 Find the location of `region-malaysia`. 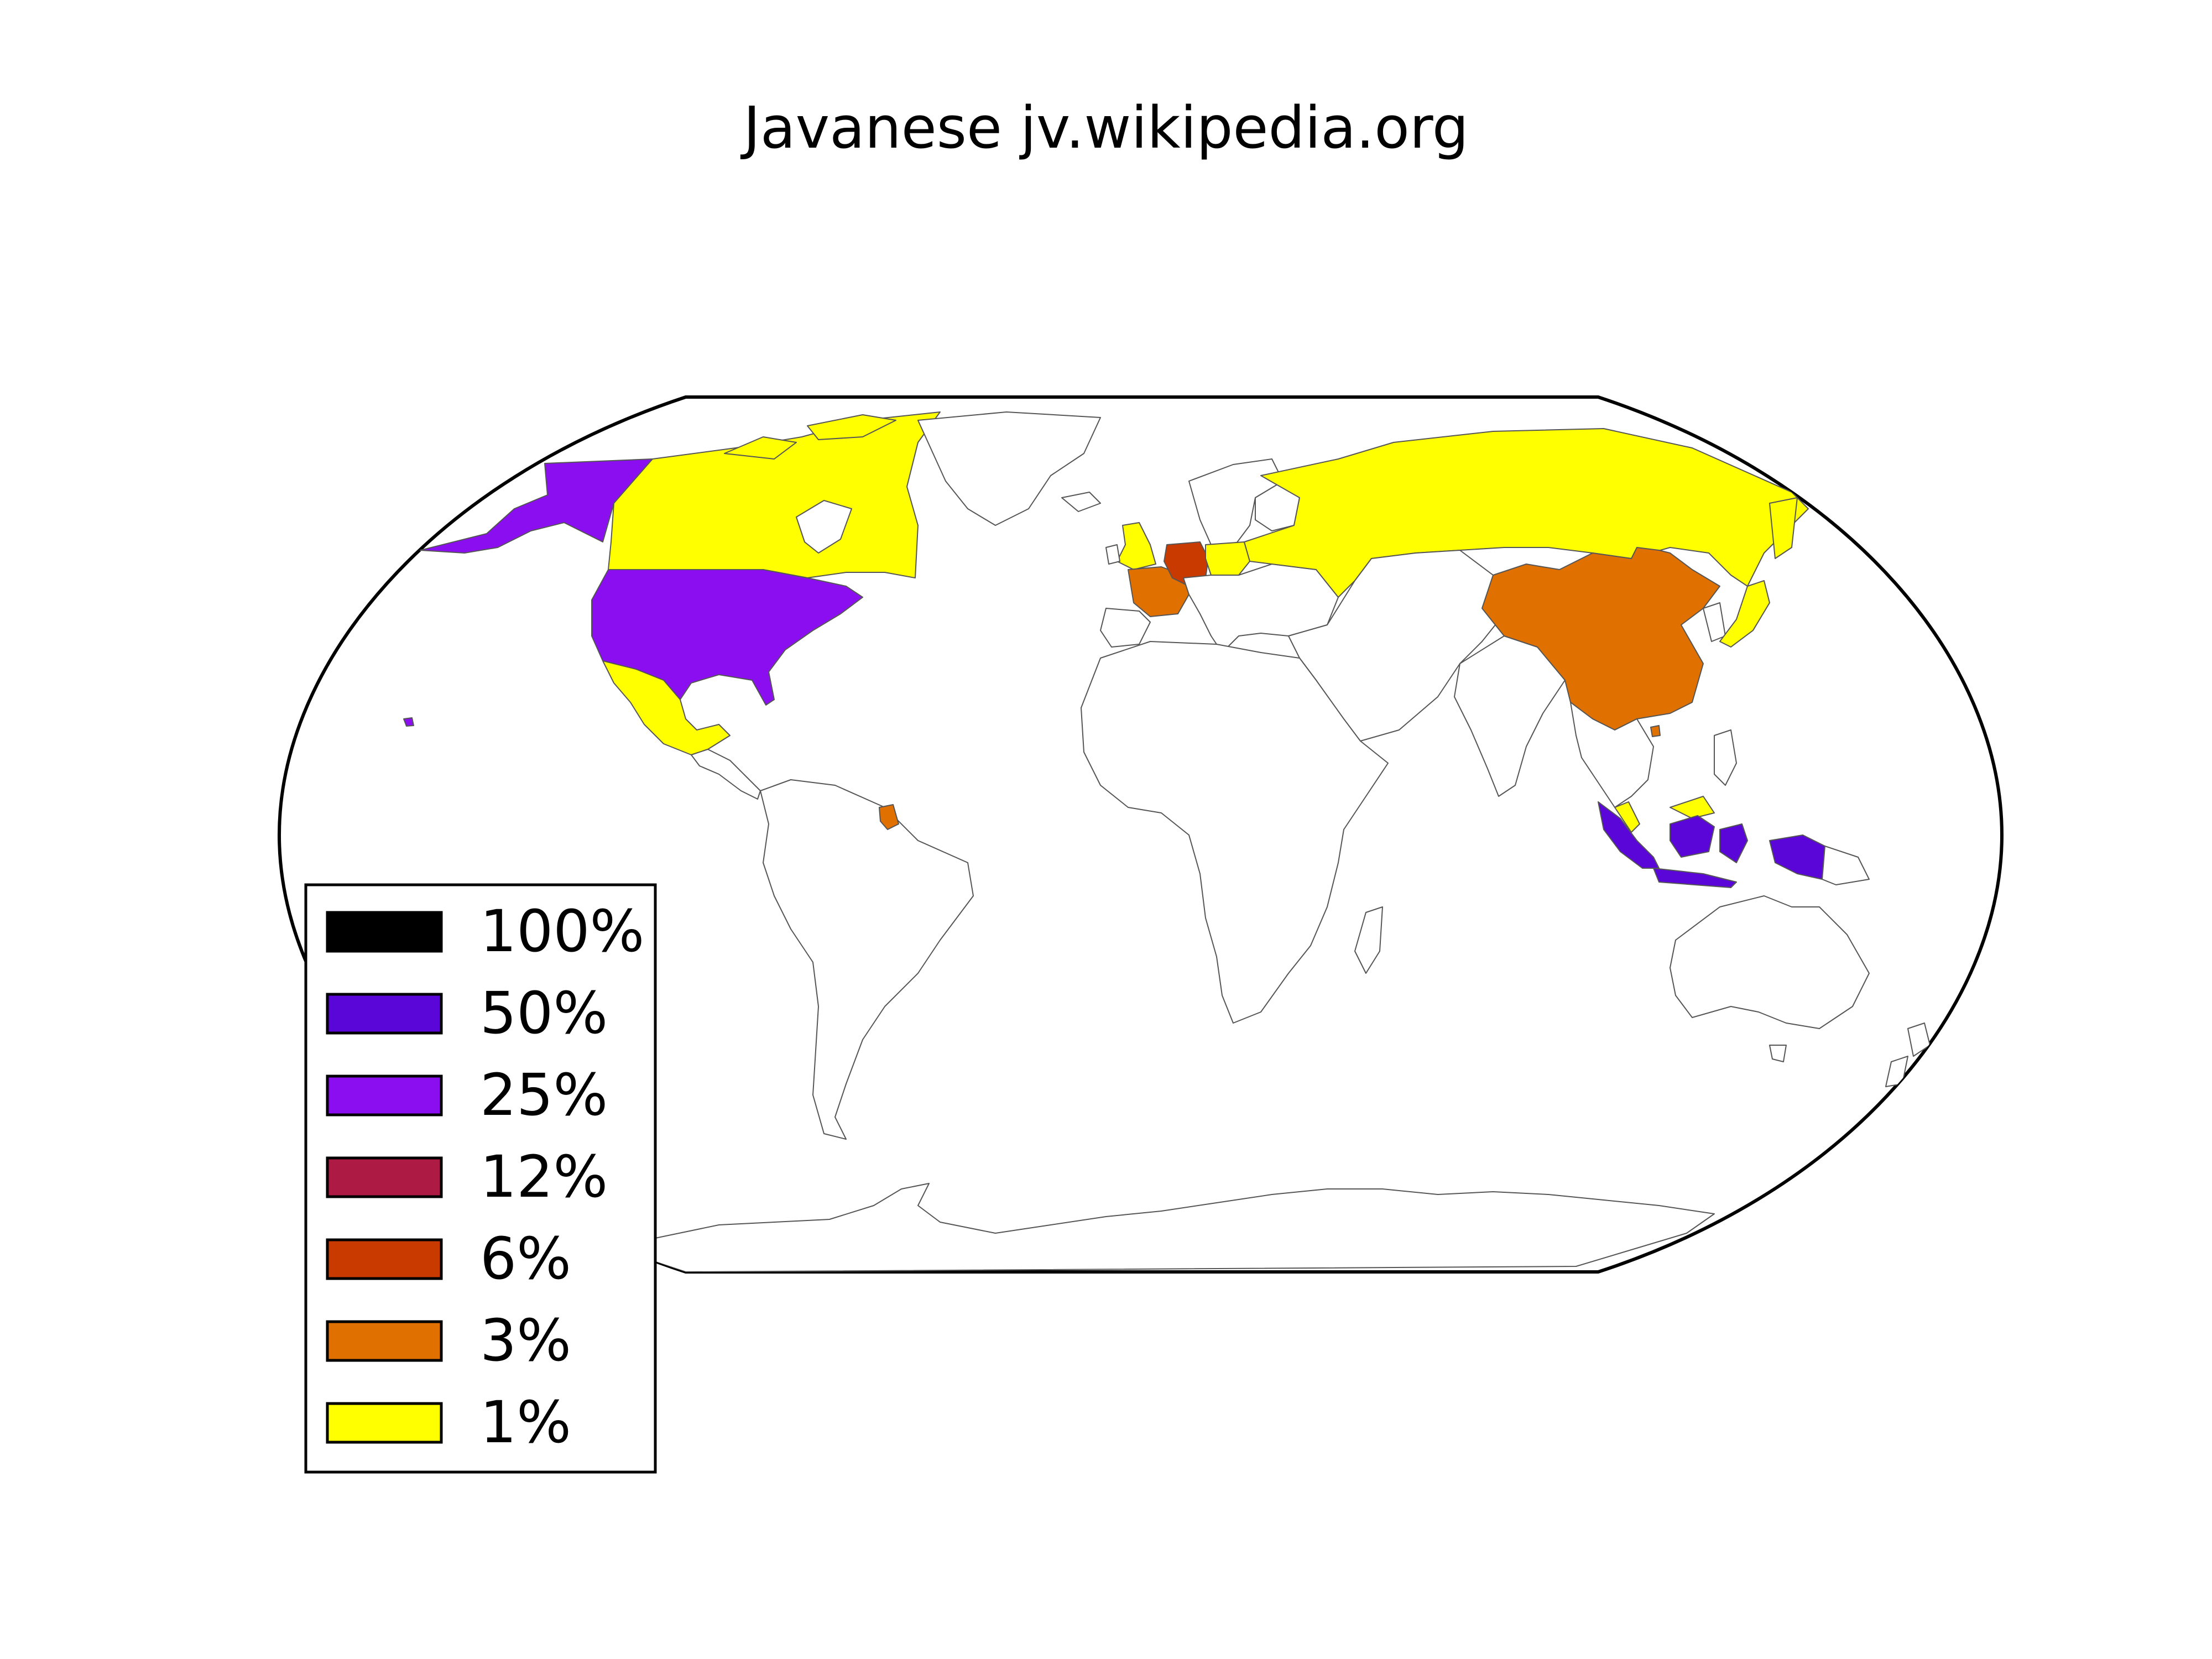

region-malaysia is located at coordinates (1665, 815).